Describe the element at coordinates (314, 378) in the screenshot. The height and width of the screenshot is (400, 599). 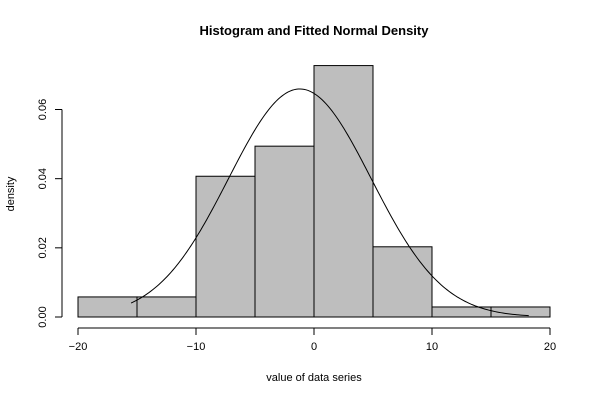
I see `x-axis-label: value of data series` at that location.